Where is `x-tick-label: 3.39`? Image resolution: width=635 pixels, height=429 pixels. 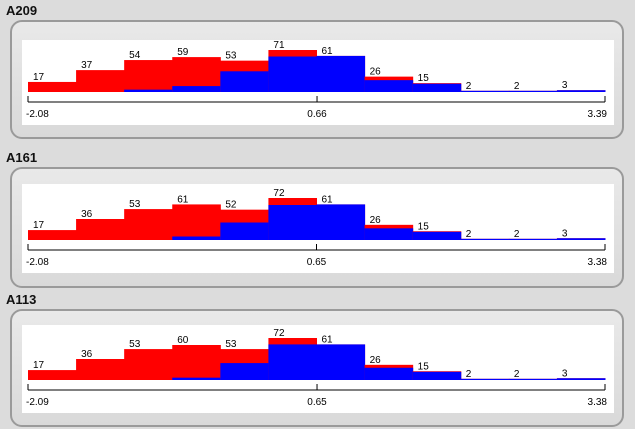
x-tick-label: 3.39 is located at coordinates (598, 114).